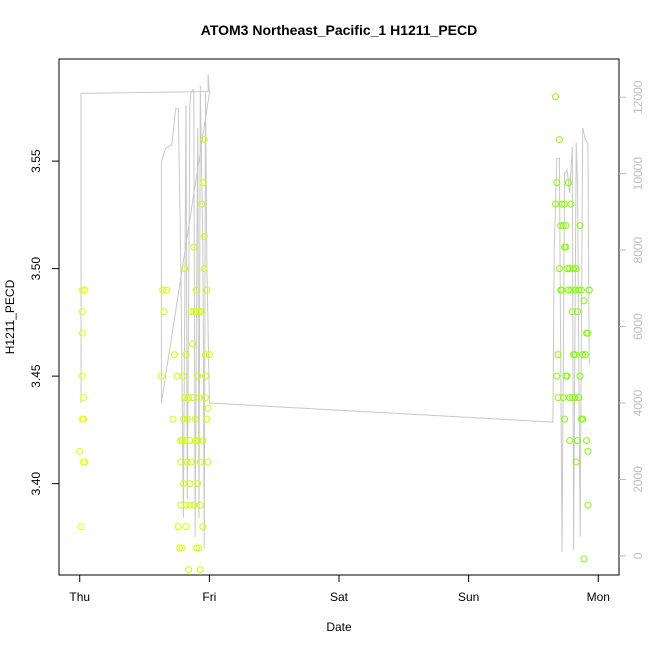 This screenshot has width=650, height=650. I want to click on y-right-tick-label: 10000, so click(638, 174).